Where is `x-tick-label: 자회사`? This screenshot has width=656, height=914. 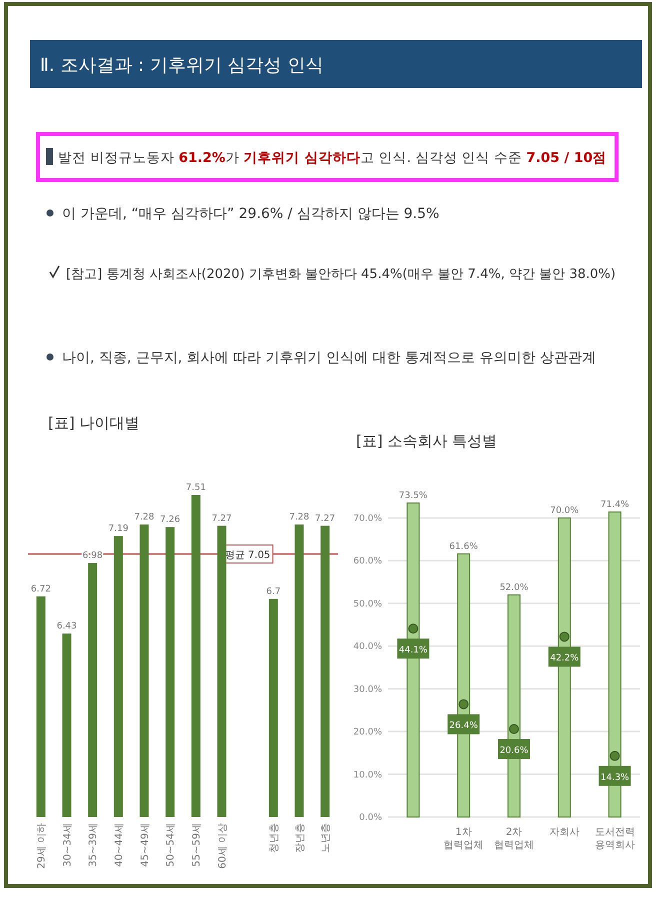 x-tick-label: 자회사 is located at coordinates (564, 832).